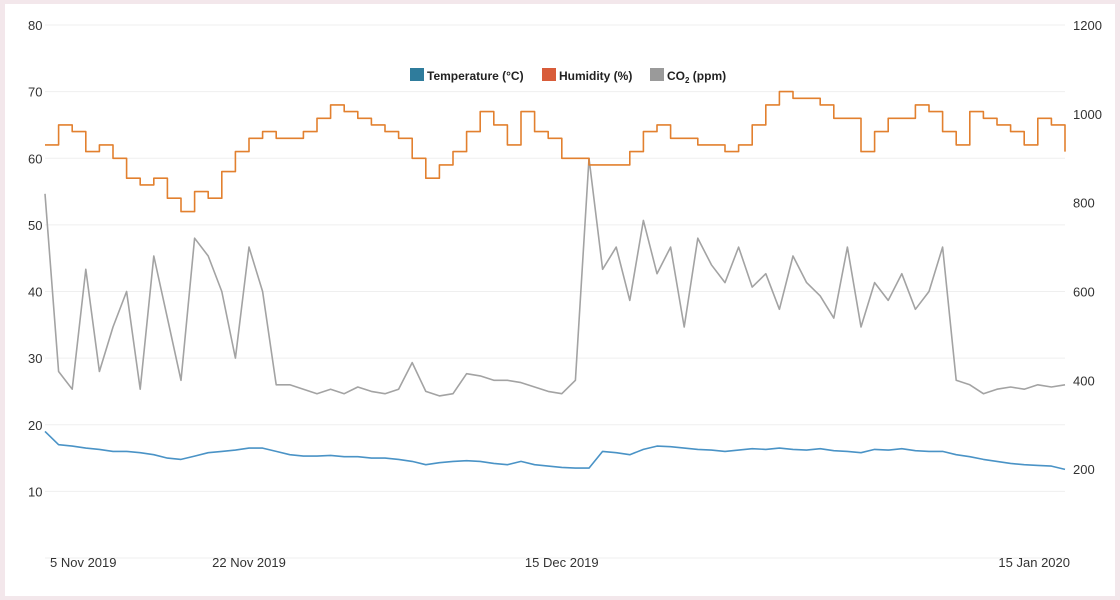 Image resolution: width=1120 pixels, height=600 pixels. I want to click on left-tick-label: 10, so click(35, 491).